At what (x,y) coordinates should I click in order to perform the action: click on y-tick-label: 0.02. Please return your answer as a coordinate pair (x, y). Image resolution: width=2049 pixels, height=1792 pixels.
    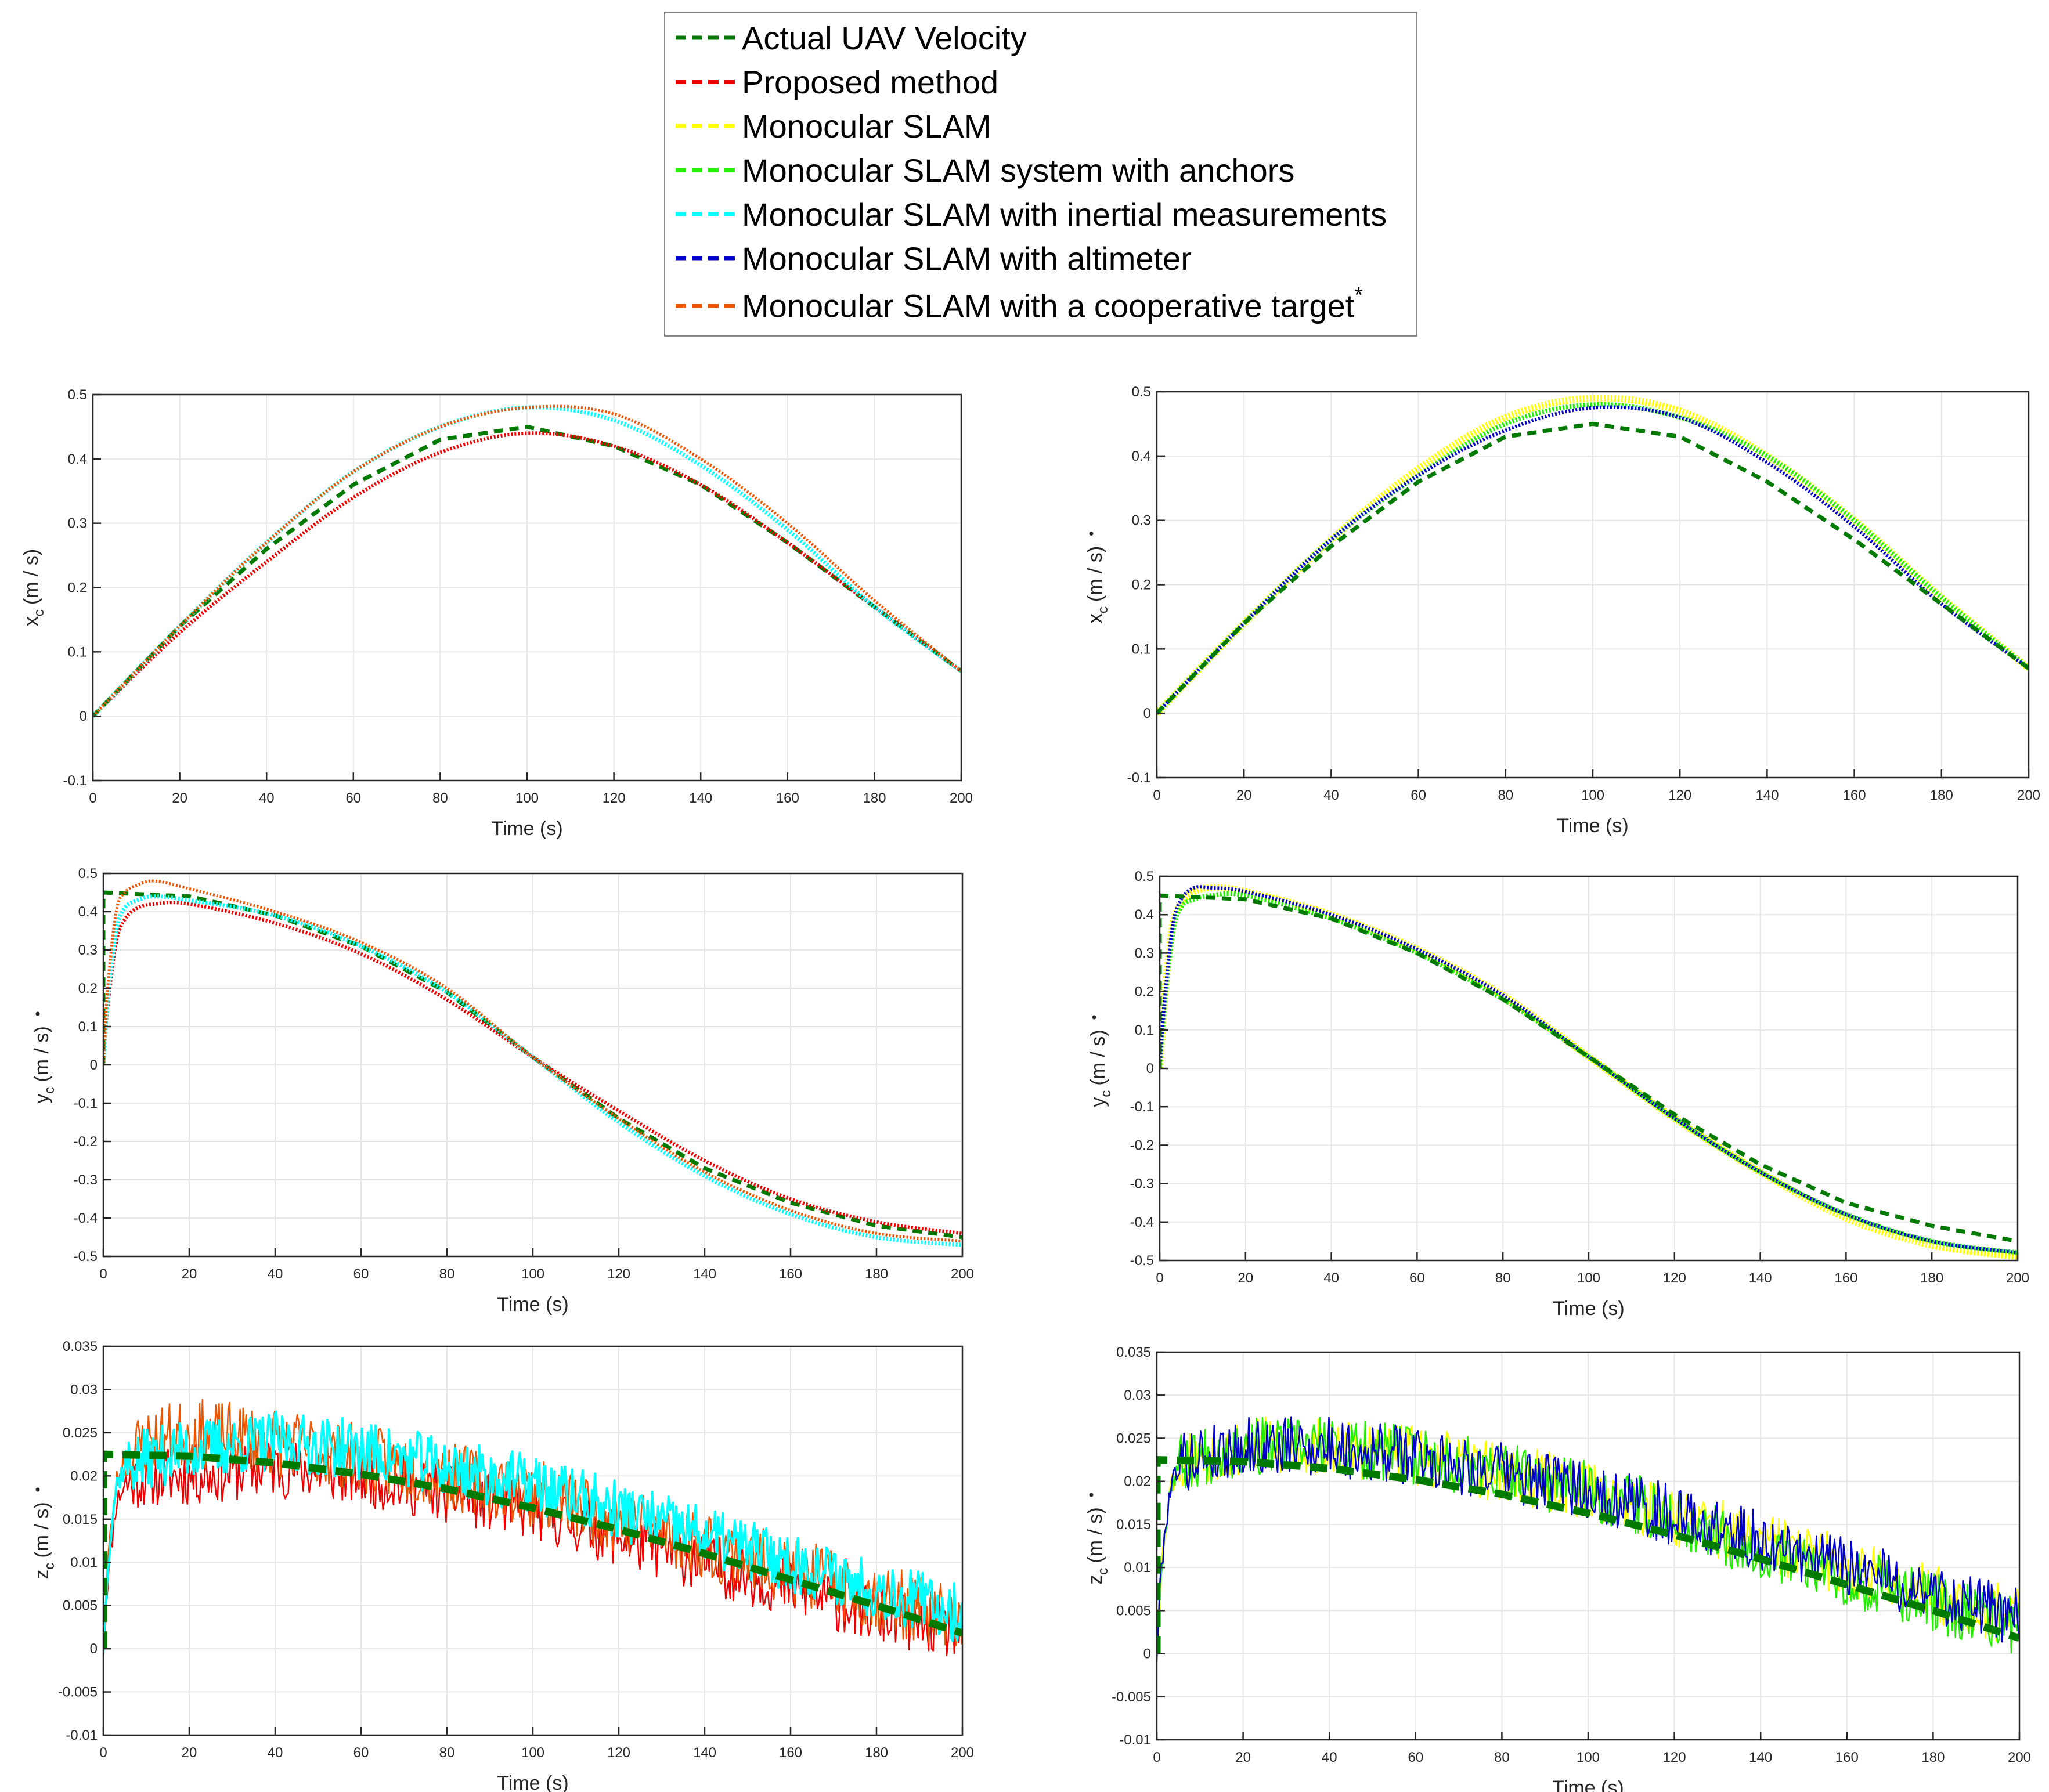
    Looking at the image, I should click on (84, 1476).